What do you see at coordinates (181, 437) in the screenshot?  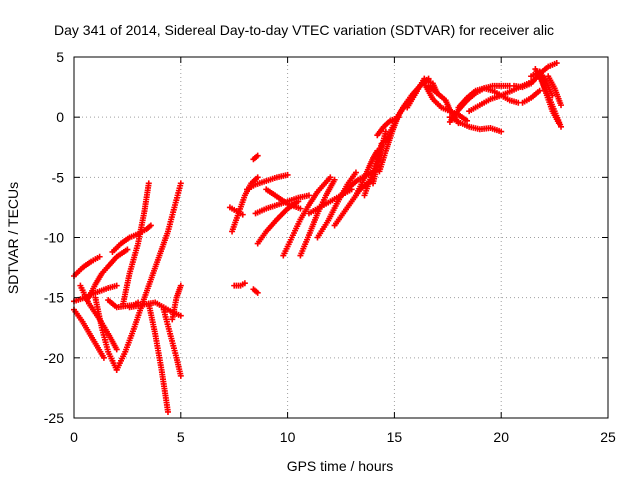 I see `x-tick-label: 5` at bounding box center [181, 437].